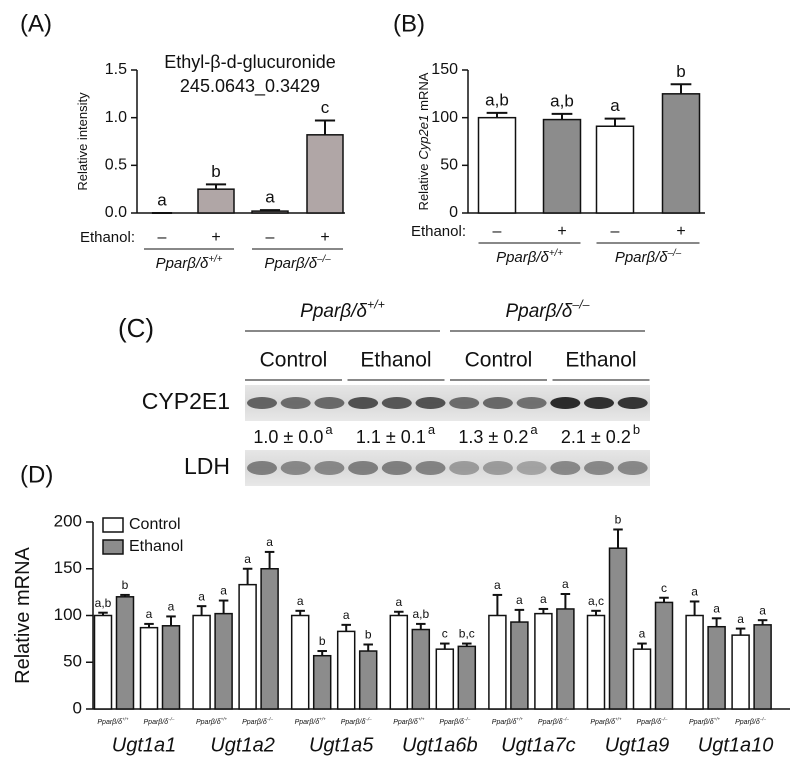 The image size is (800, 763). Describe the element at coordinates (68, 567) in the screenshot. I see `y-tick-label: 150` at that location.